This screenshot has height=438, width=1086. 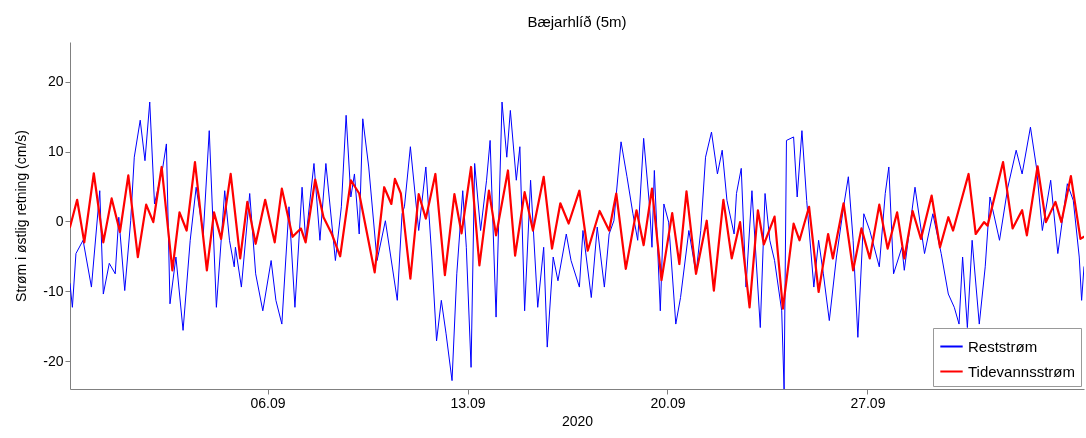 I want to click on y-axis-title: Strøm i østlig retning (cm/s), so click(x=21, y=216).